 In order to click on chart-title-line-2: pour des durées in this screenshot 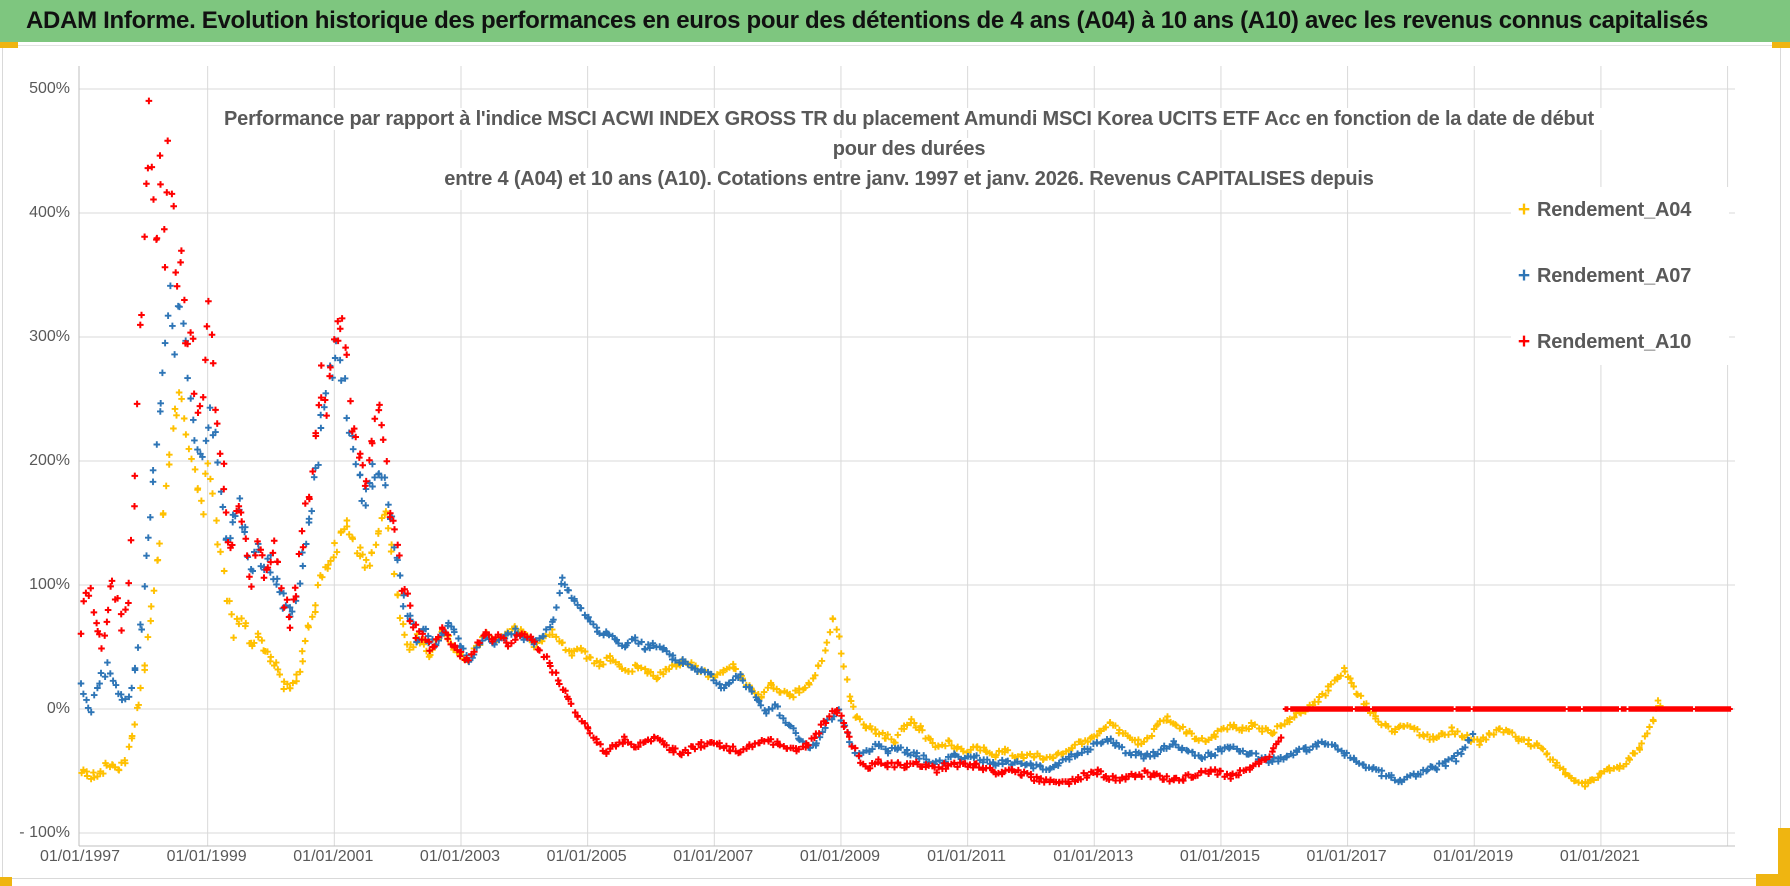, I will do `click(909, 149)`.